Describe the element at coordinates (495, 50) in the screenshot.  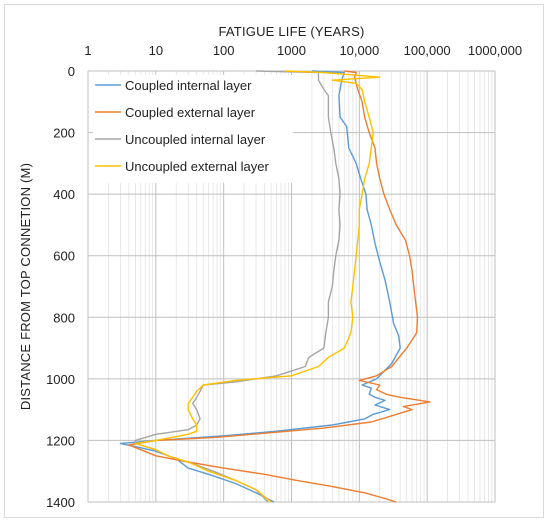
I see `x-tick-label: 1000,000` at that location.